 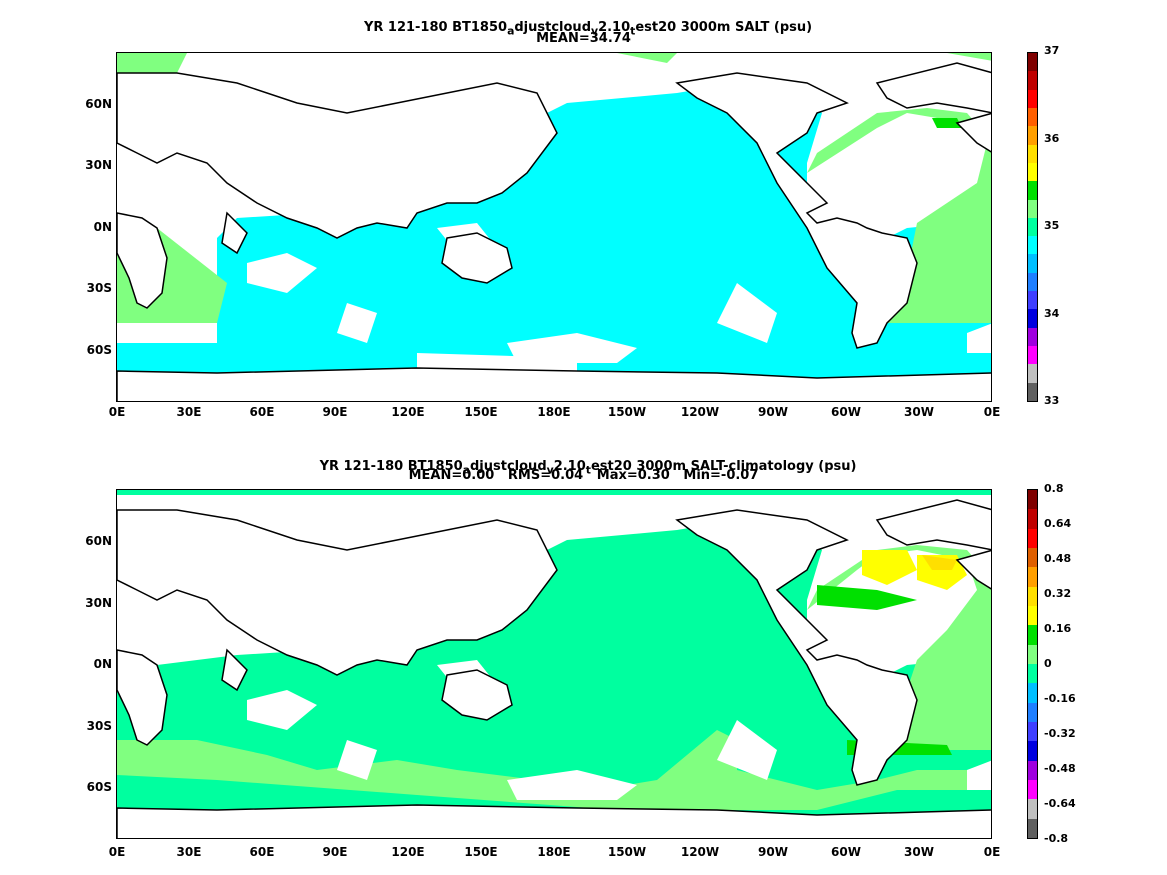 What do you see at coordinates (554, 412) in the screenshot?
I see `panel1-xlabel-180e: 180E` at bounding box center [554, 412].